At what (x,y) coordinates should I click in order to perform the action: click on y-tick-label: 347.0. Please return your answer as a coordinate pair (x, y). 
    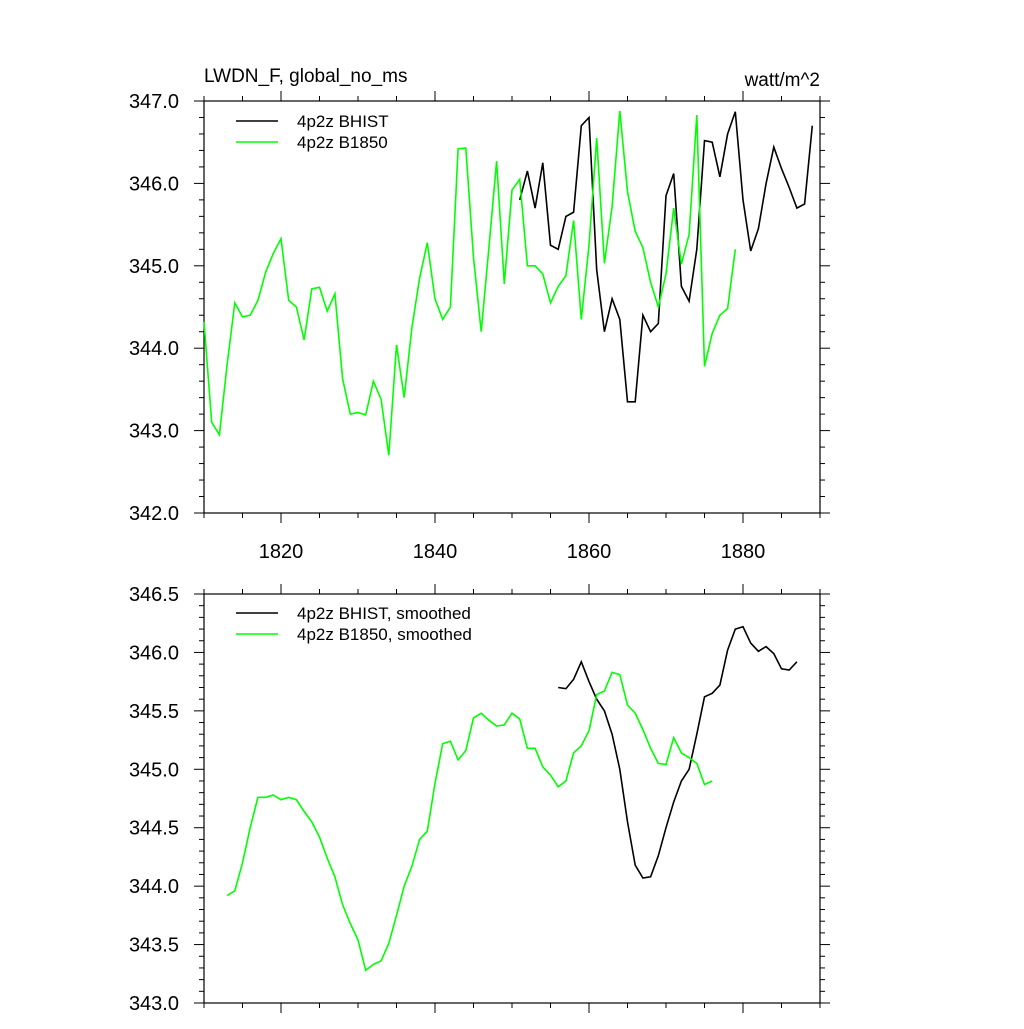
    Looking at the image, I should click on (154, 102).